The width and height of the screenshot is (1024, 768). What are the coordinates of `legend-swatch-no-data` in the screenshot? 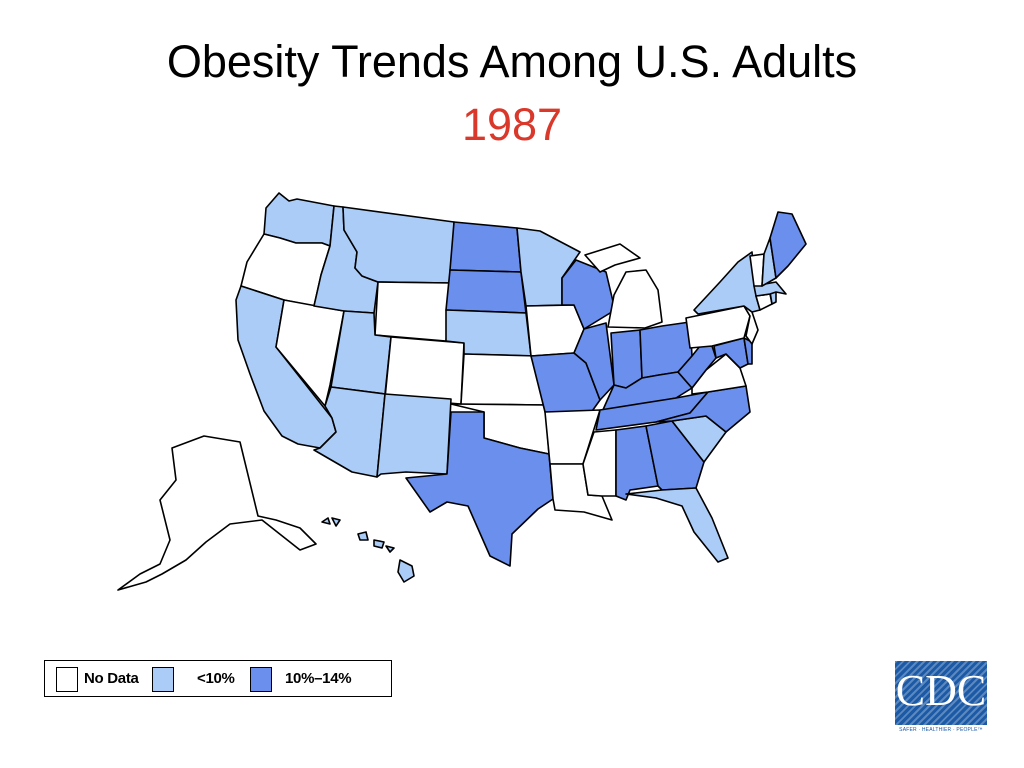 It's located at (67, 679).